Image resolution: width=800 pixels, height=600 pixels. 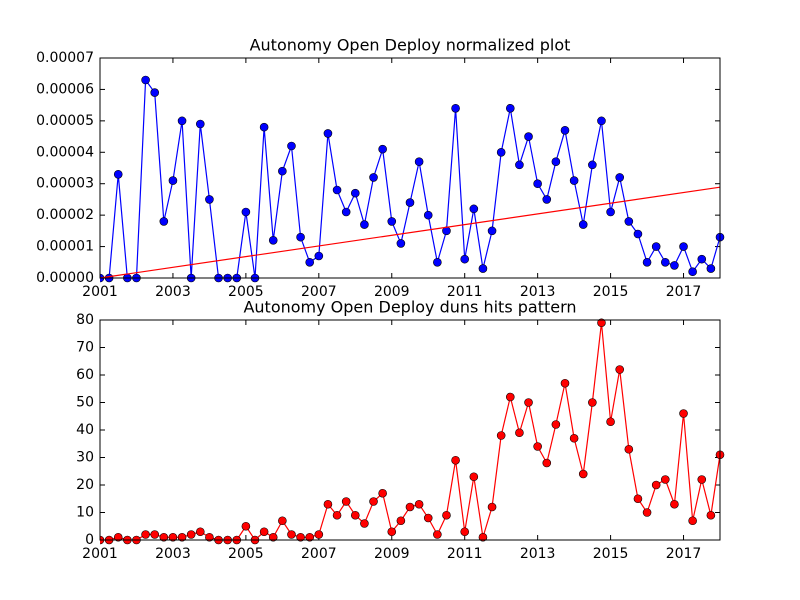 What do you see at coordinates (89, 540) in the screenshot?
I see `y-tick-label: 0` at bounding box center [89, 540].